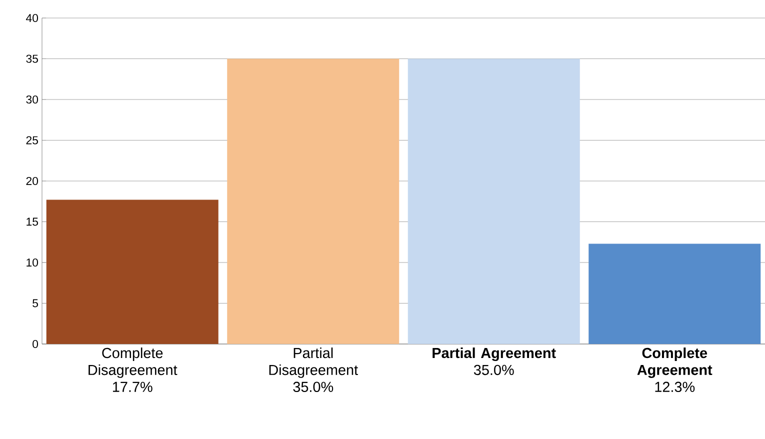  Describe the element at coordinates (32, 99) in the screenshot. I see `y-tick-label: 30` at that location.